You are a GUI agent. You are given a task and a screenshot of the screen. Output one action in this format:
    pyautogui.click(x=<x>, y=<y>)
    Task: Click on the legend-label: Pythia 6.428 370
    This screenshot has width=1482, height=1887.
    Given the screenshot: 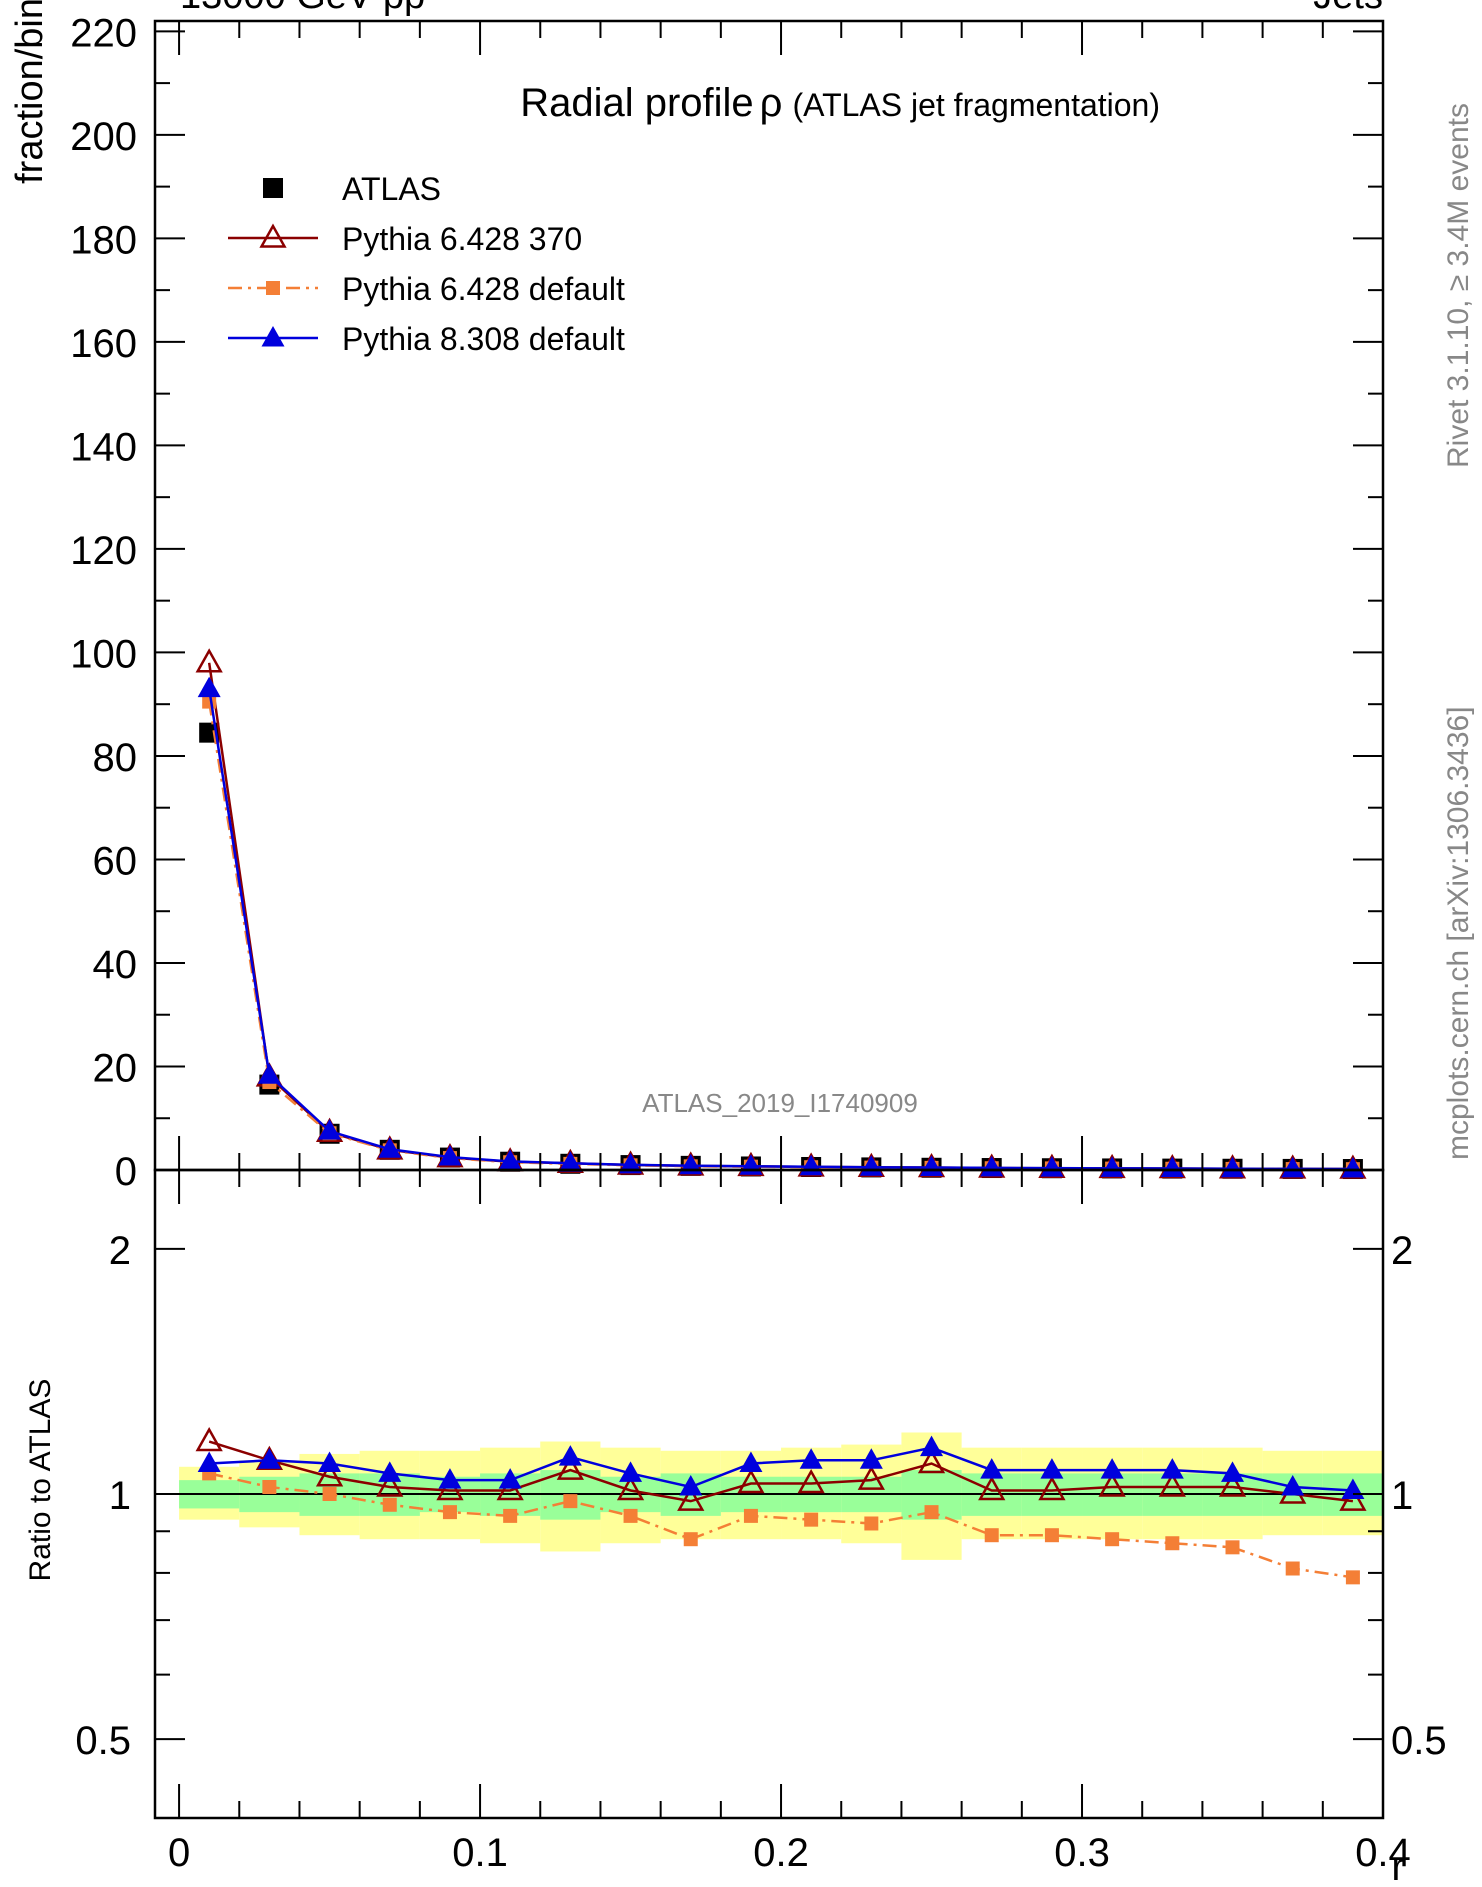 What is the action you would take?
    pyautogui.click(x=462, y=239)
    